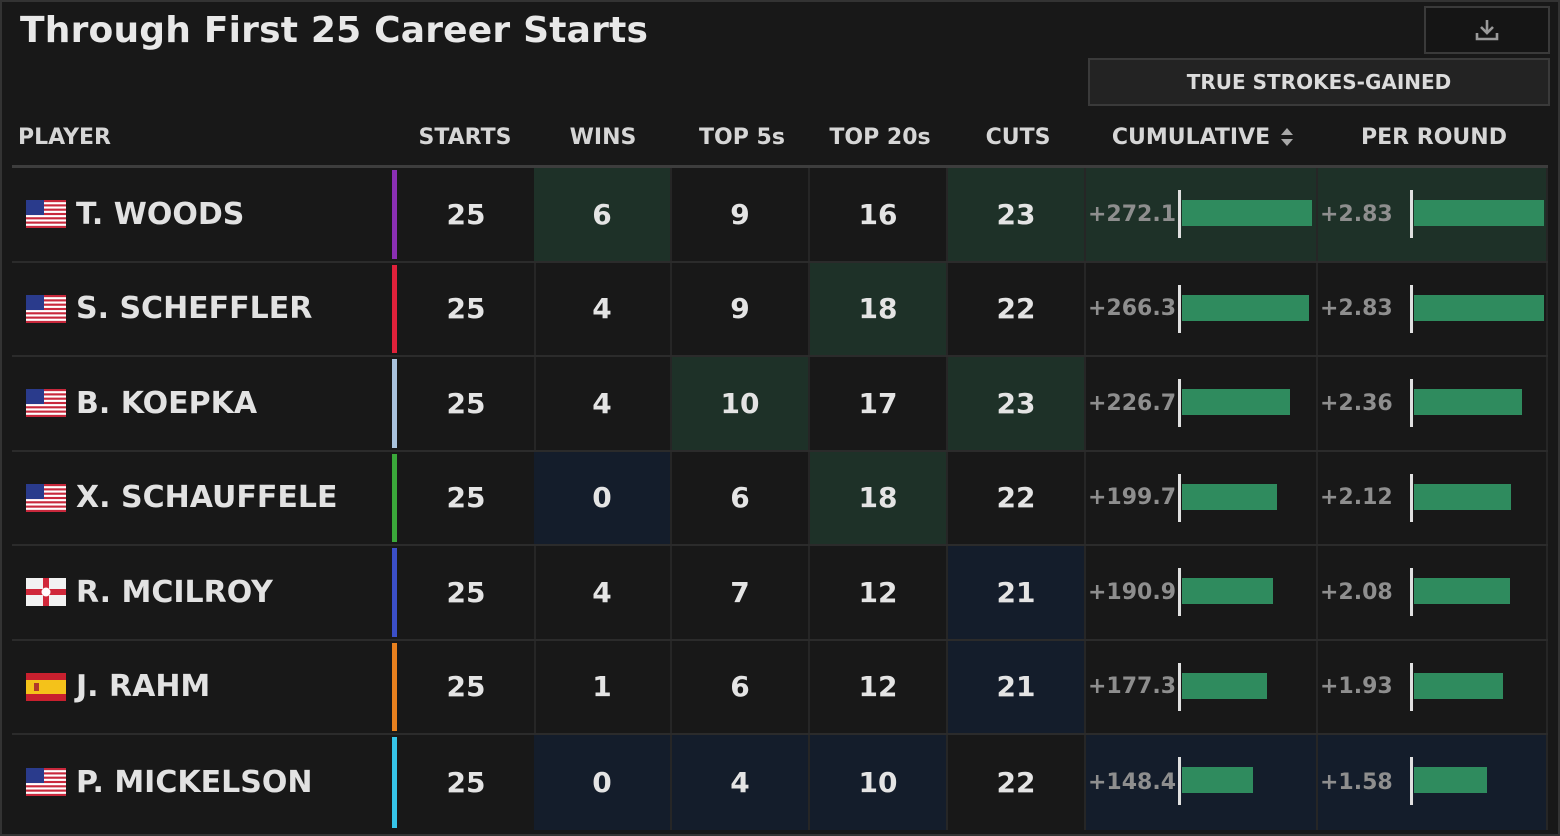 The width and height of the screenshot is (1560, 836). I want to click on cumulative-cell: +199.7, so click(1202, 497).